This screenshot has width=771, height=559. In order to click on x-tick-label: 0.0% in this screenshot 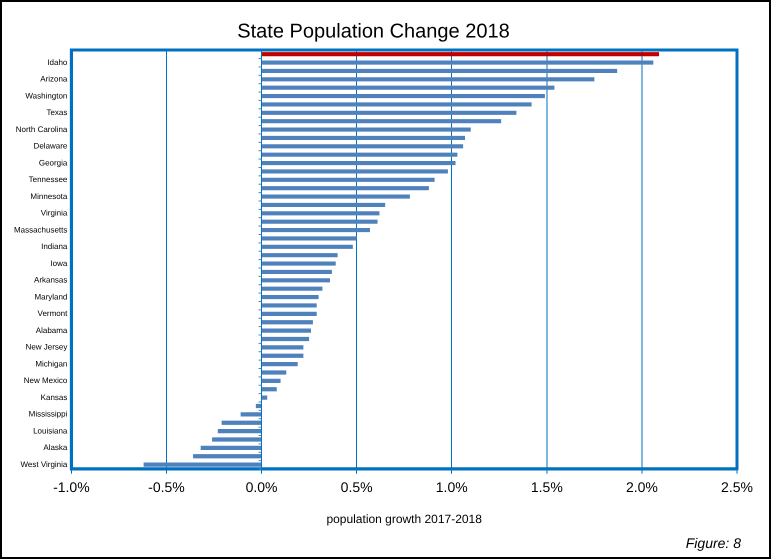, I will do `click(262, 487)`.